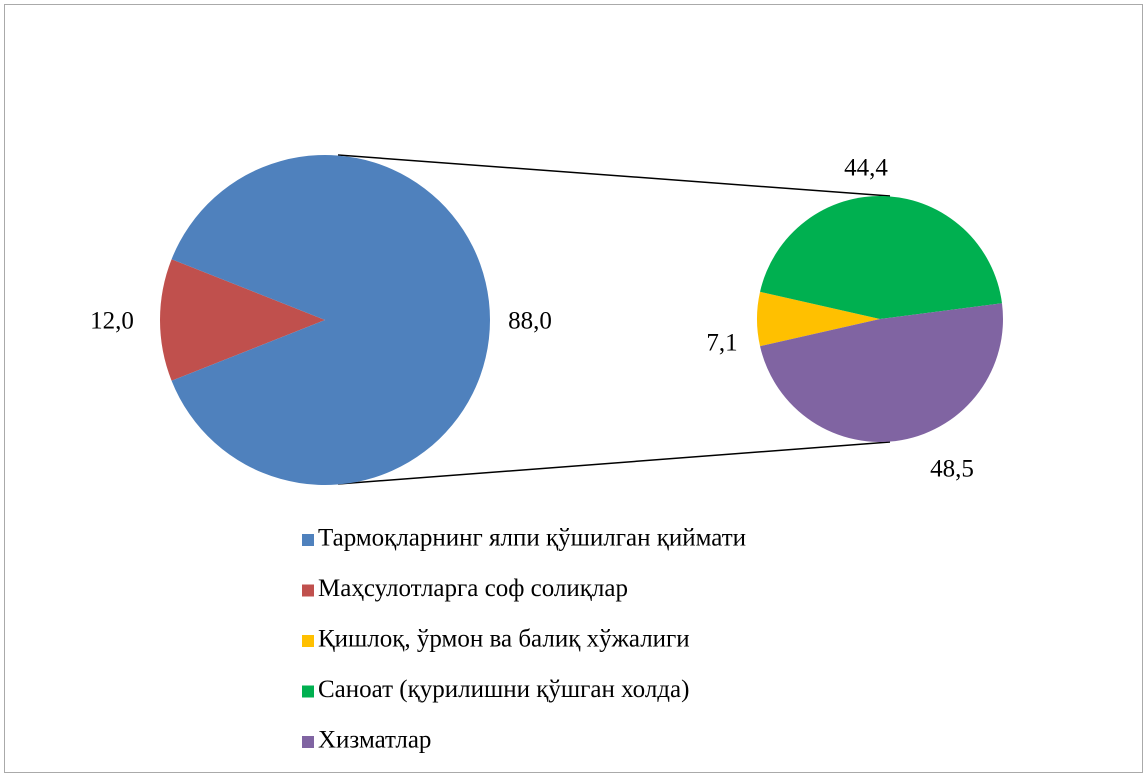  Describe the element at coordinates (721, 343) in the screenshot. I see `data-label: 7,1` at that location.